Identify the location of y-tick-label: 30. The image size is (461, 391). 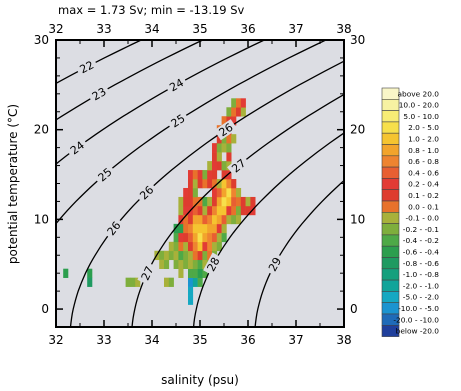
(41, 40).